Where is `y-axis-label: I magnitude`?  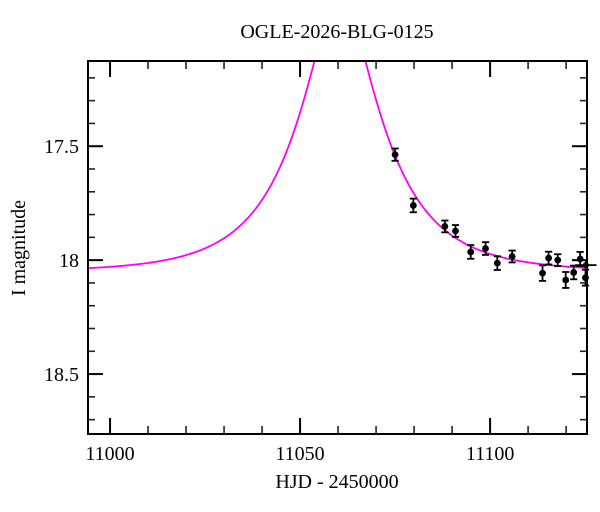
y-axis-label: I magnitude is located at coordinates (19, 248).